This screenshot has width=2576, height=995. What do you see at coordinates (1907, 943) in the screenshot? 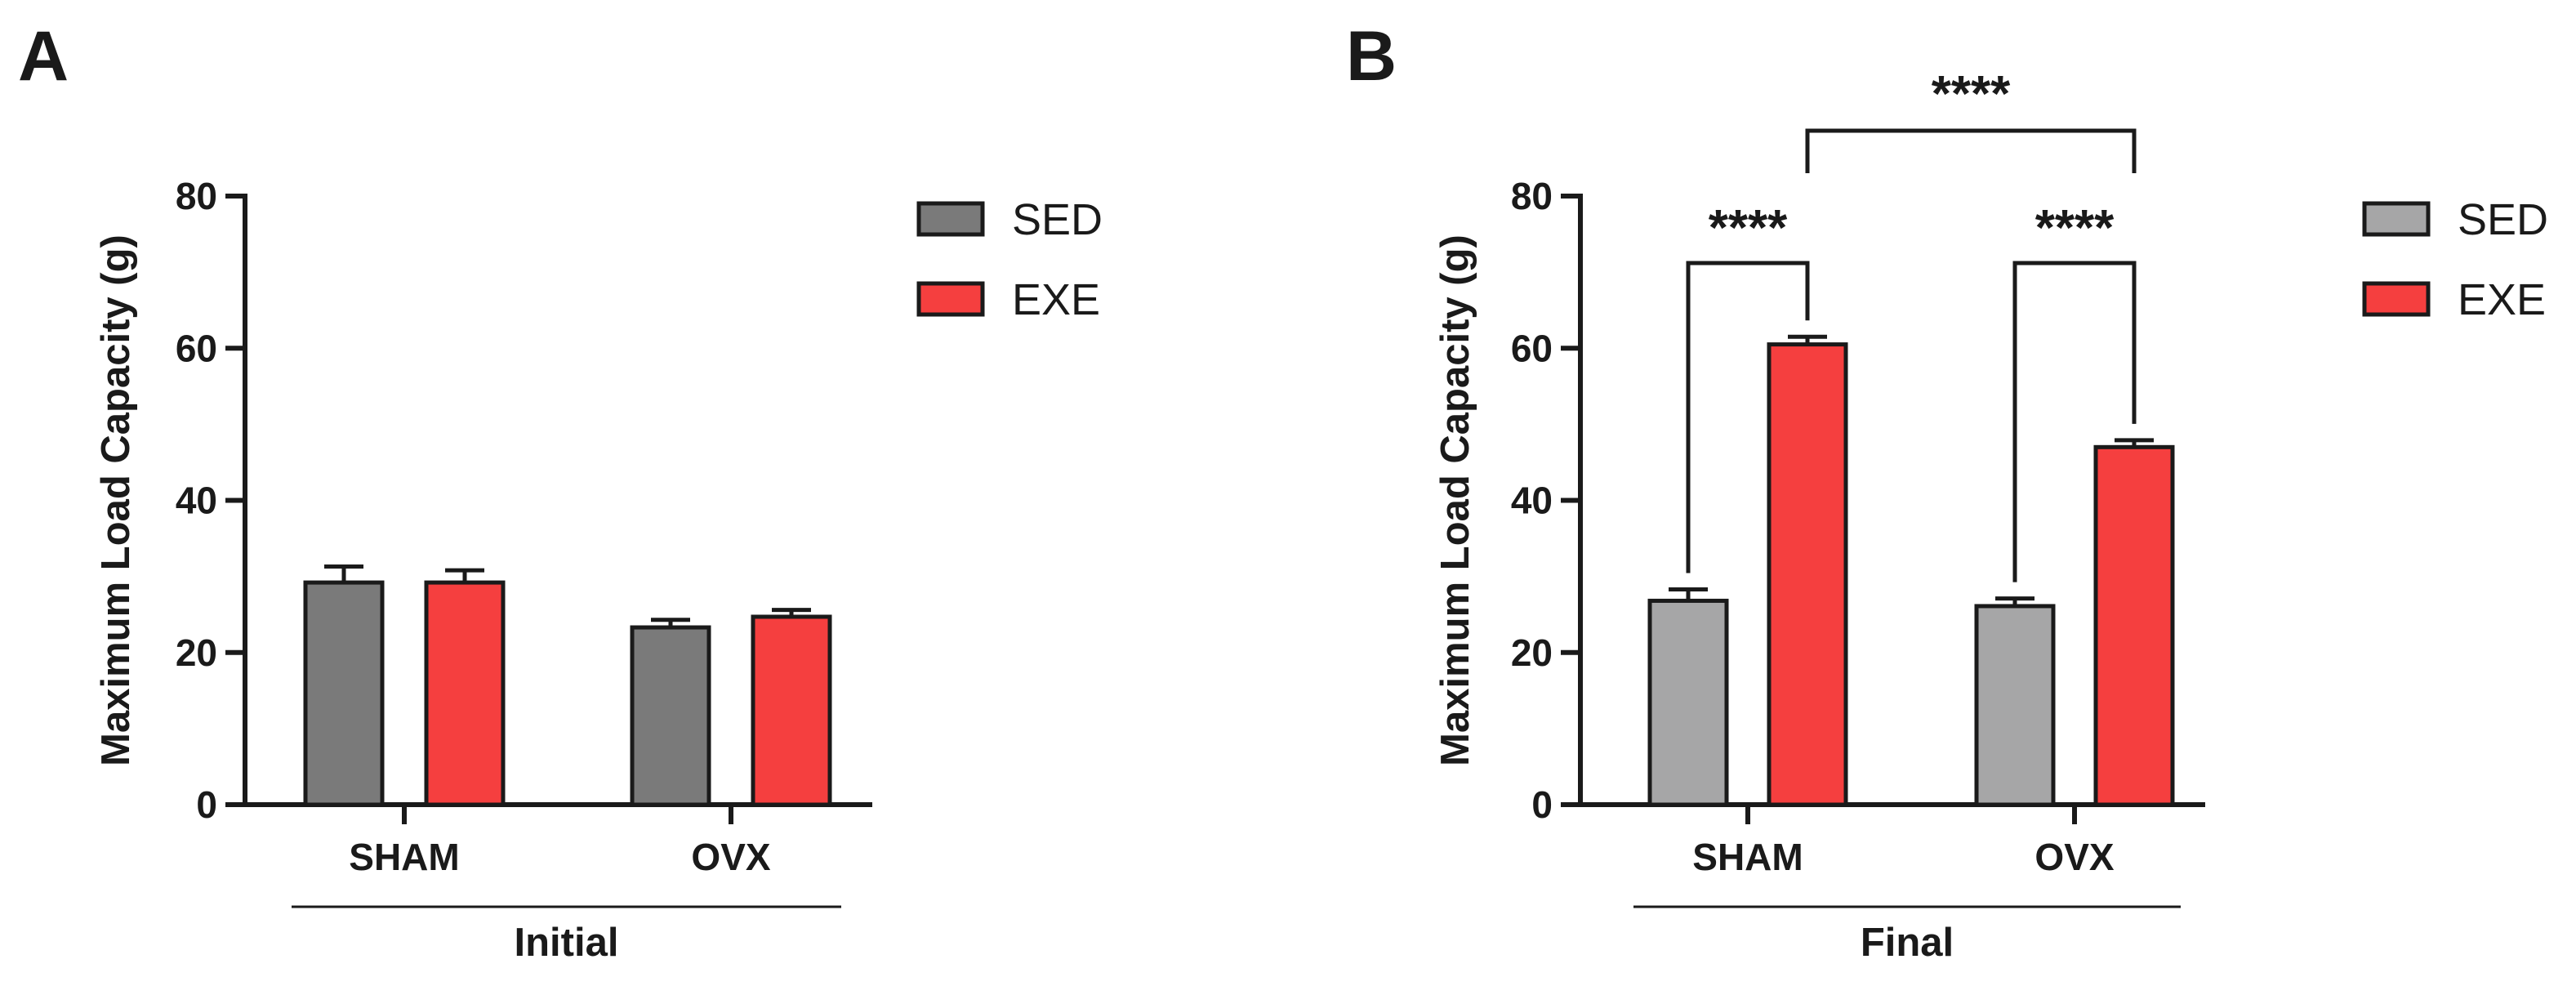
I see `x-axis-label: Final` at bounding box center [1907, 943].